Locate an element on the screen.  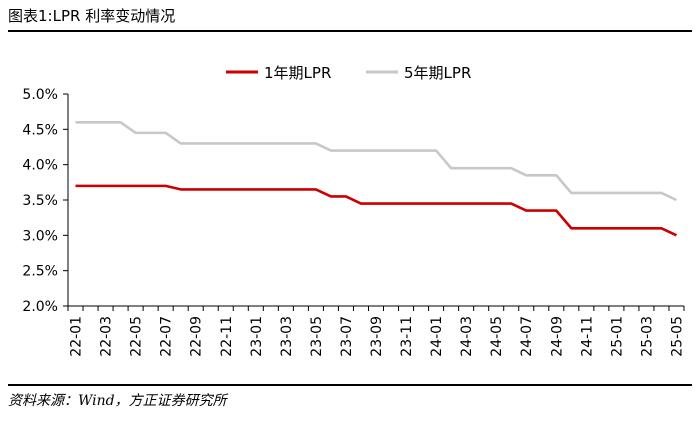
title-divider is located at coordinates (350, 31).